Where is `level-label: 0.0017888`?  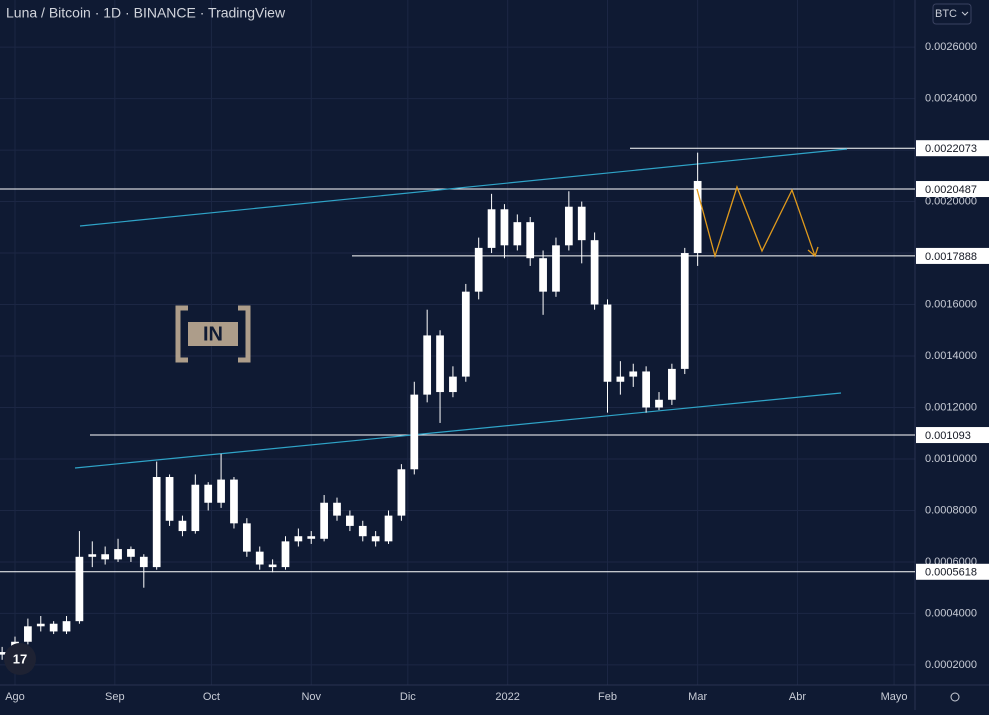 level-label: 0.0017888 is located at coordinates (951, 257).